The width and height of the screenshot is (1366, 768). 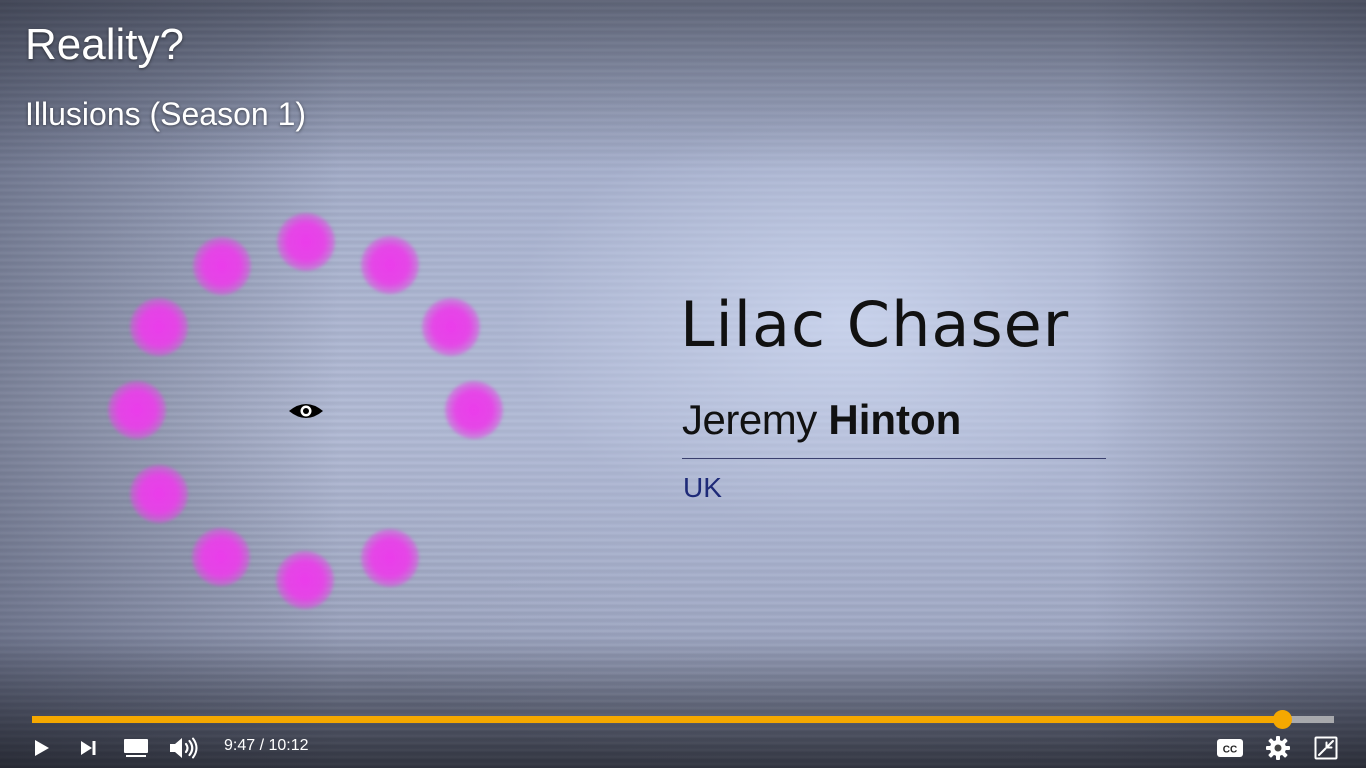 I want to click on captions-button: CC, so click(x=1230, y=748).